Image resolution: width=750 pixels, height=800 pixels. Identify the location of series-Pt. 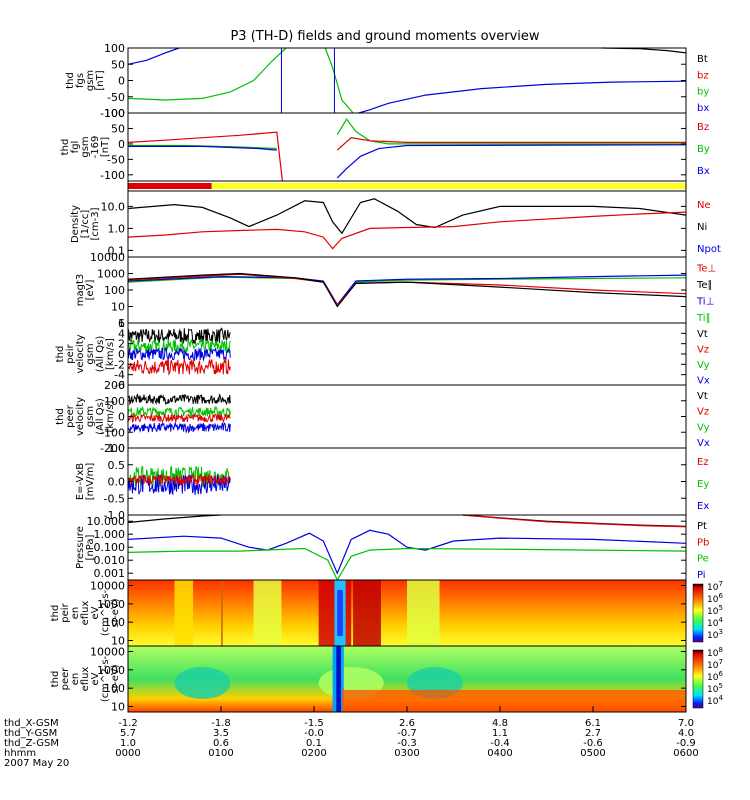
(574, 520).